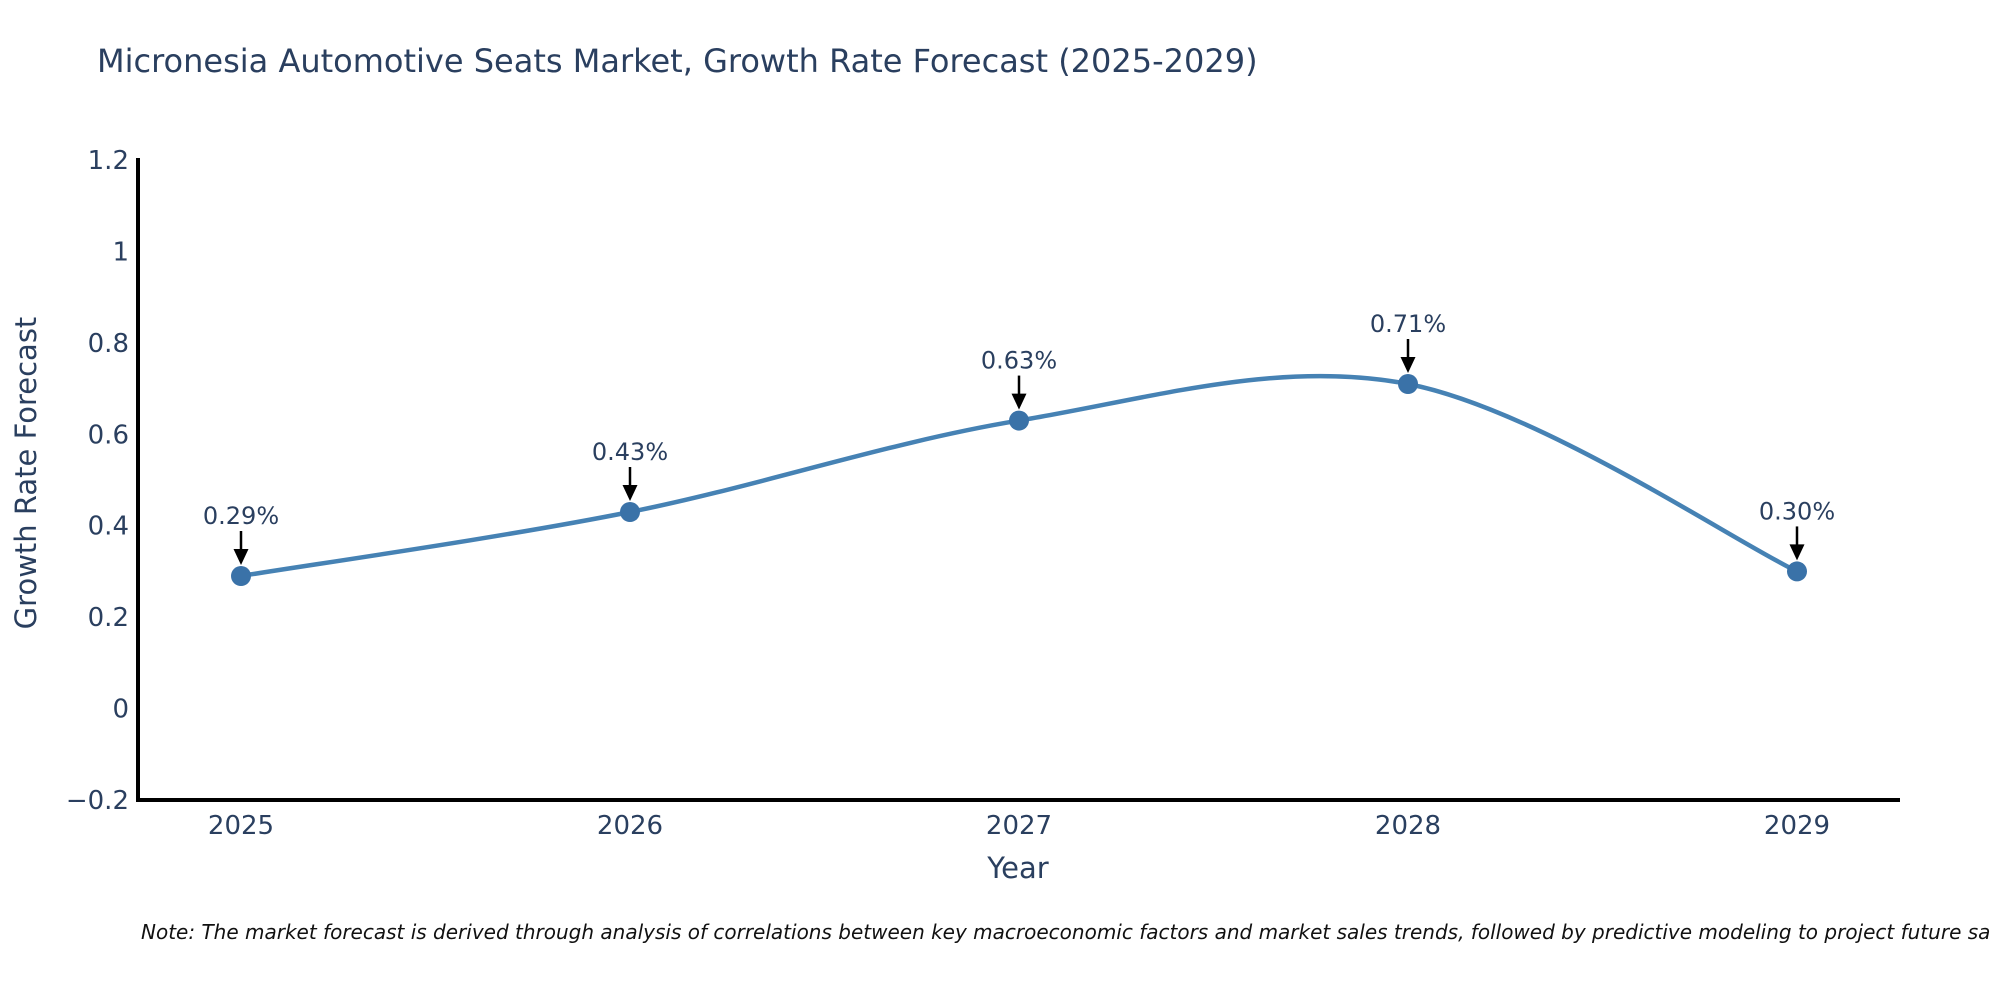 Image resolution: width=2000 pixels, height=1000 pixels. Describe the element at coordinates (120, 710) in the screenshot. I see `y-tick-label: 0` at that location.